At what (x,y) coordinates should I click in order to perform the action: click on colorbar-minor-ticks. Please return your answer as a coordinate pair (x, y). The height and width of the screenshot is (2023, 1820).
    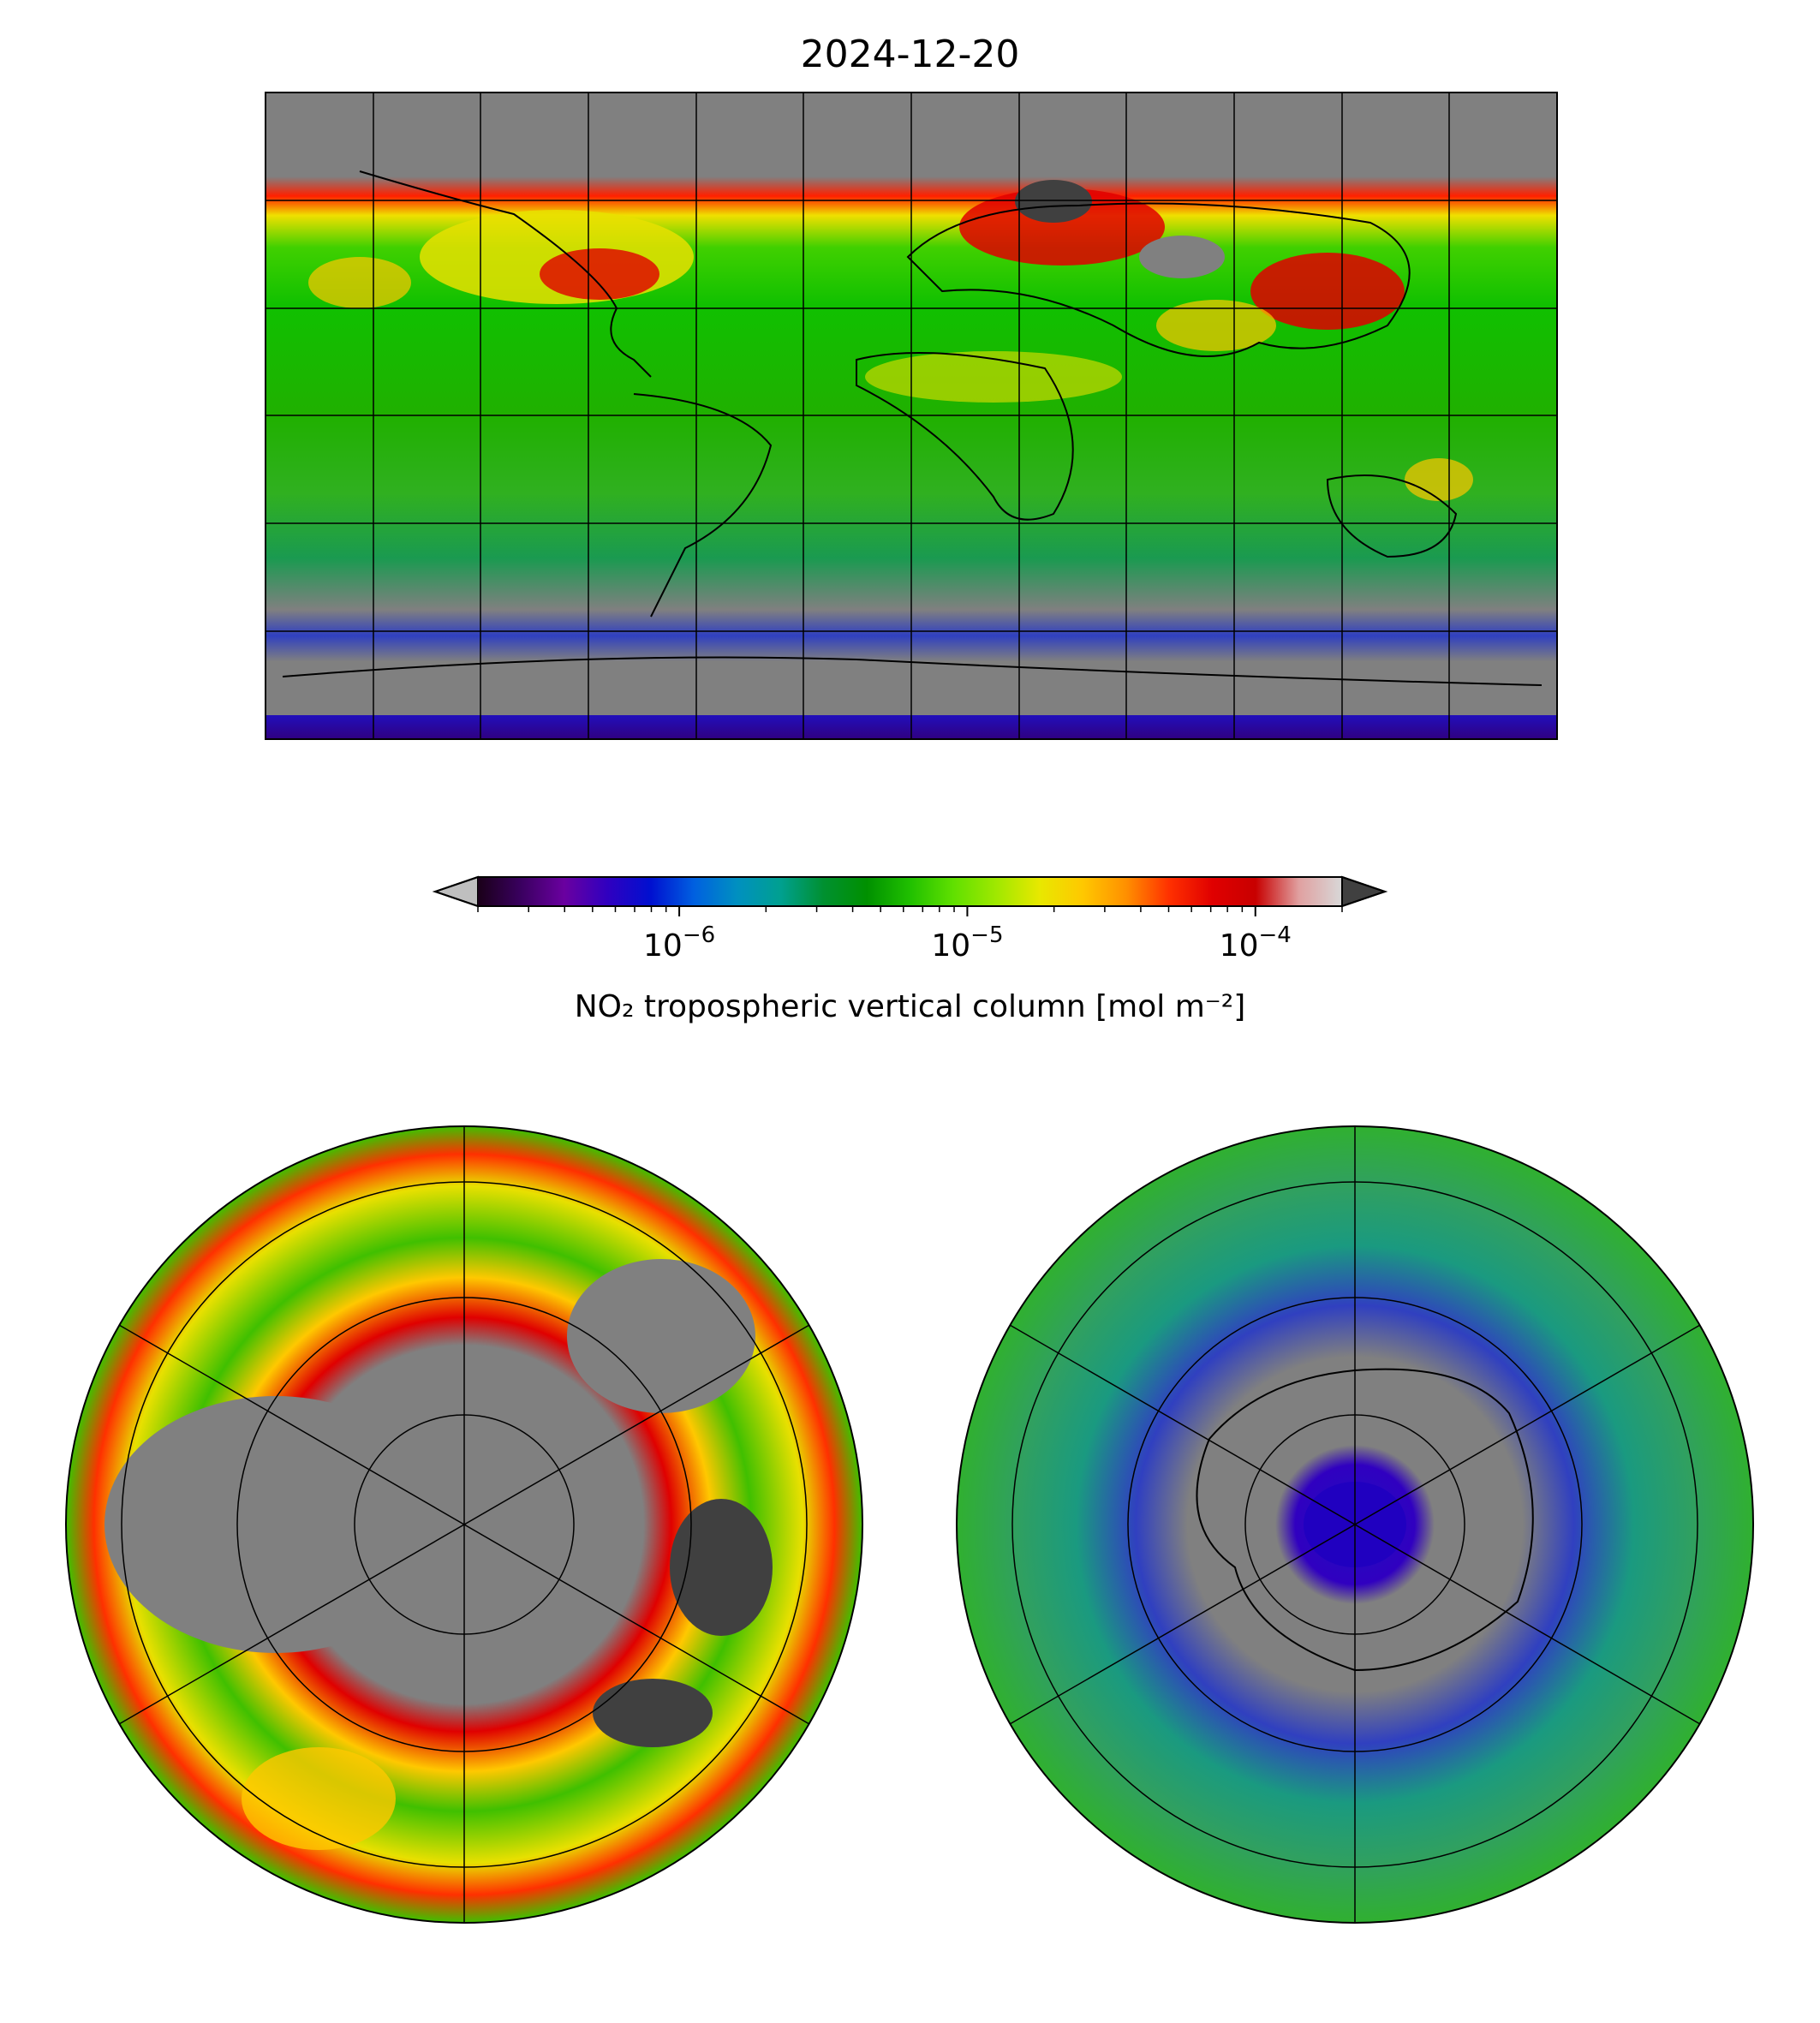
    Looking at the image, I should click on (910, 909).